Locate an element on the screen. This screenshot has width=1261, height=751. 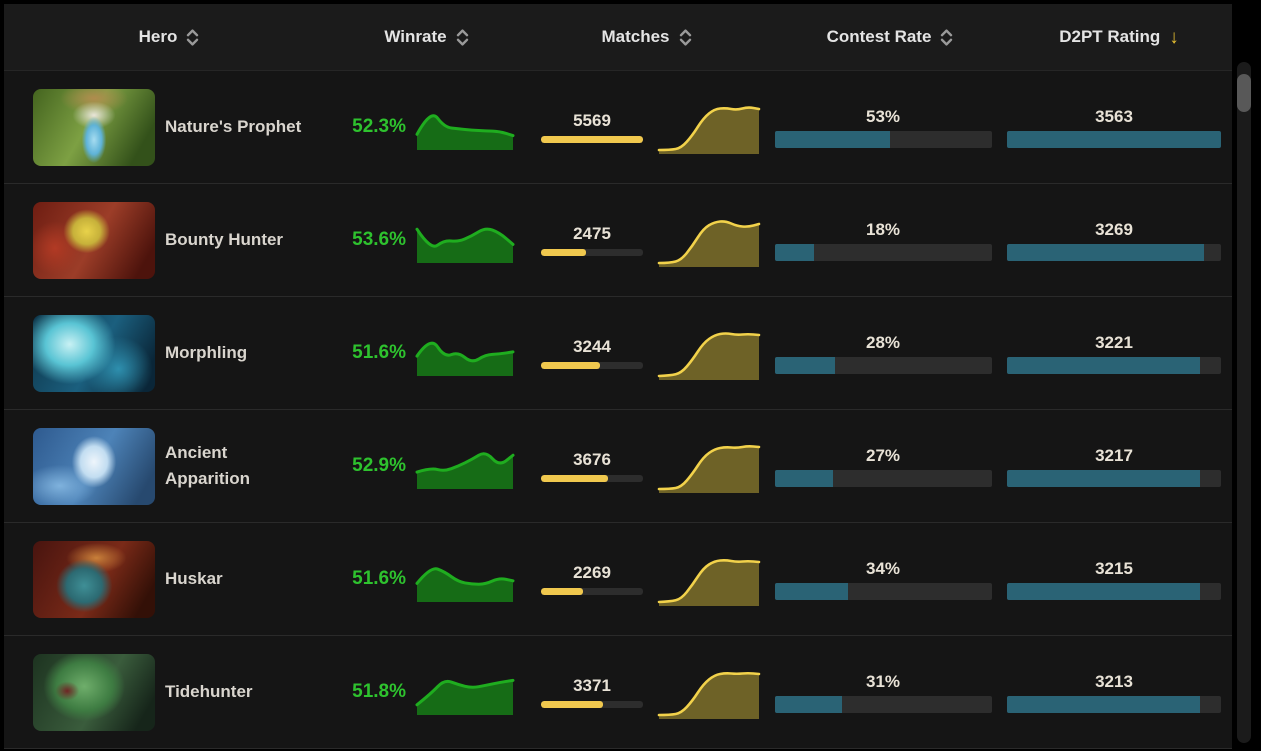
contest-rate-value: 31% is located at coordinates (883, 681).